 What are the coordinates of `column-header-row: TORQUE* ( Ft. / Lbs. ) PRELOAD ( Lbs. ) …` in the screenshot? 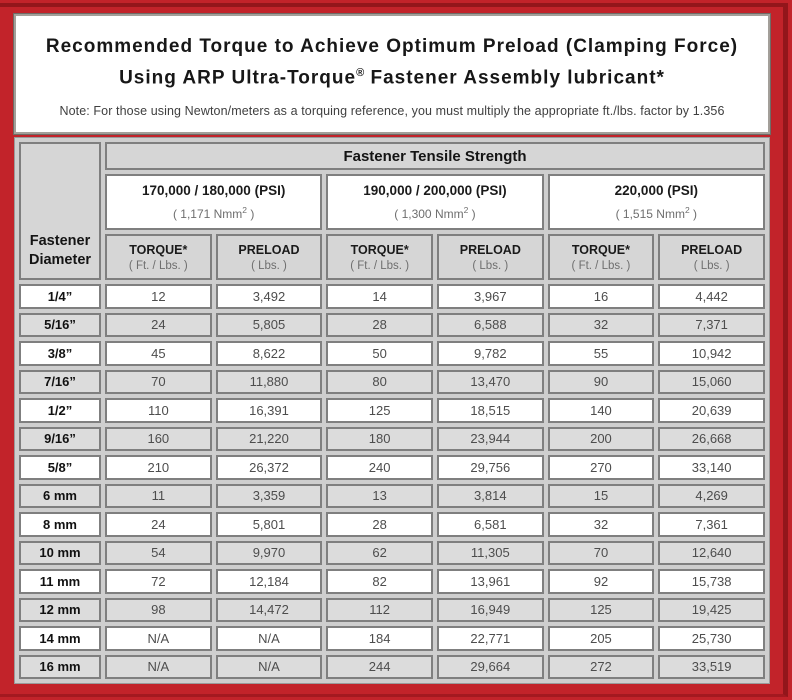 It's located at (392, 257).